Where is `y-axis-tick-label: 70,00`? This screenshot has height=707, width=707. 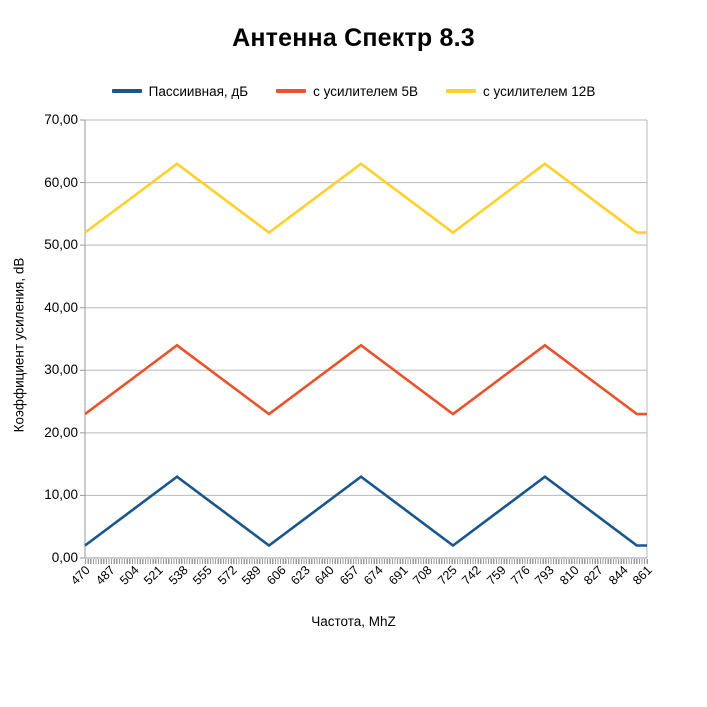
y-axis-tick-label: 70,00 is located at coordinates (61, 119).